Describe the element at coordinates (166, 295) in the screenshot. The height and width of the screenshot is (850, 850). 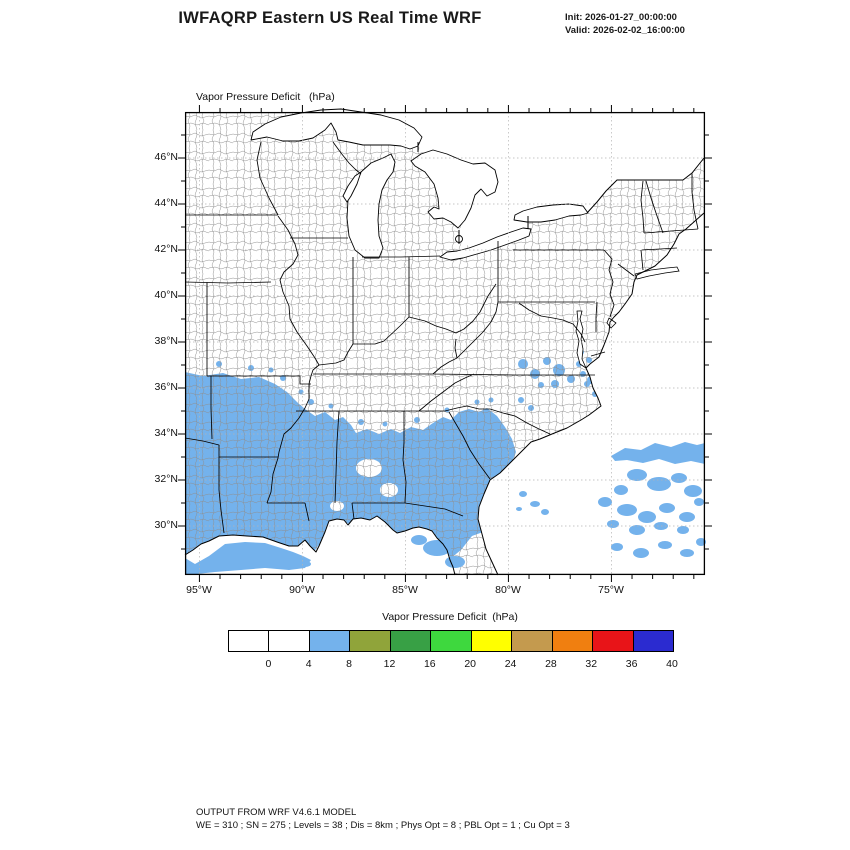
I see `y-tick-label-40n: 40°N` at that location.